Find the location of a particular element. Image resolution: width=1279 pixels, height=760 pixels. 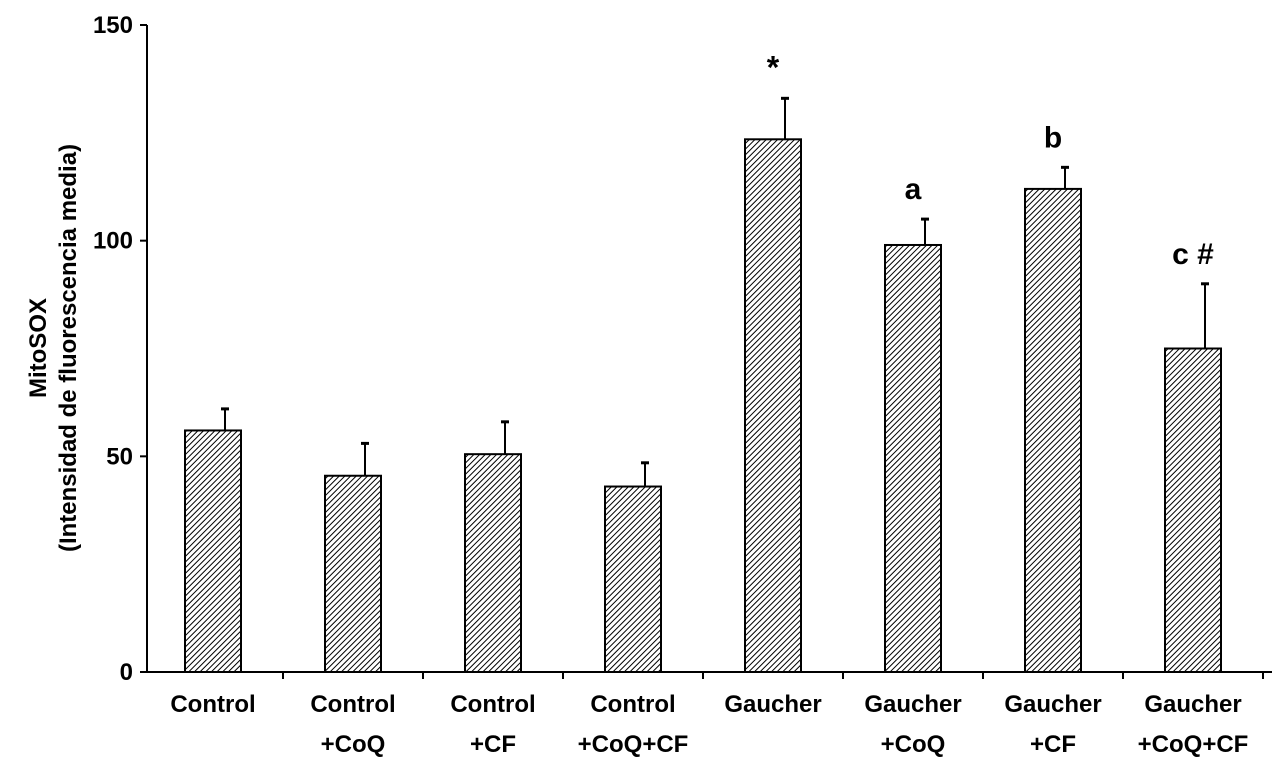

category-label: Control +CoQ is located at coordinates (352, 724).